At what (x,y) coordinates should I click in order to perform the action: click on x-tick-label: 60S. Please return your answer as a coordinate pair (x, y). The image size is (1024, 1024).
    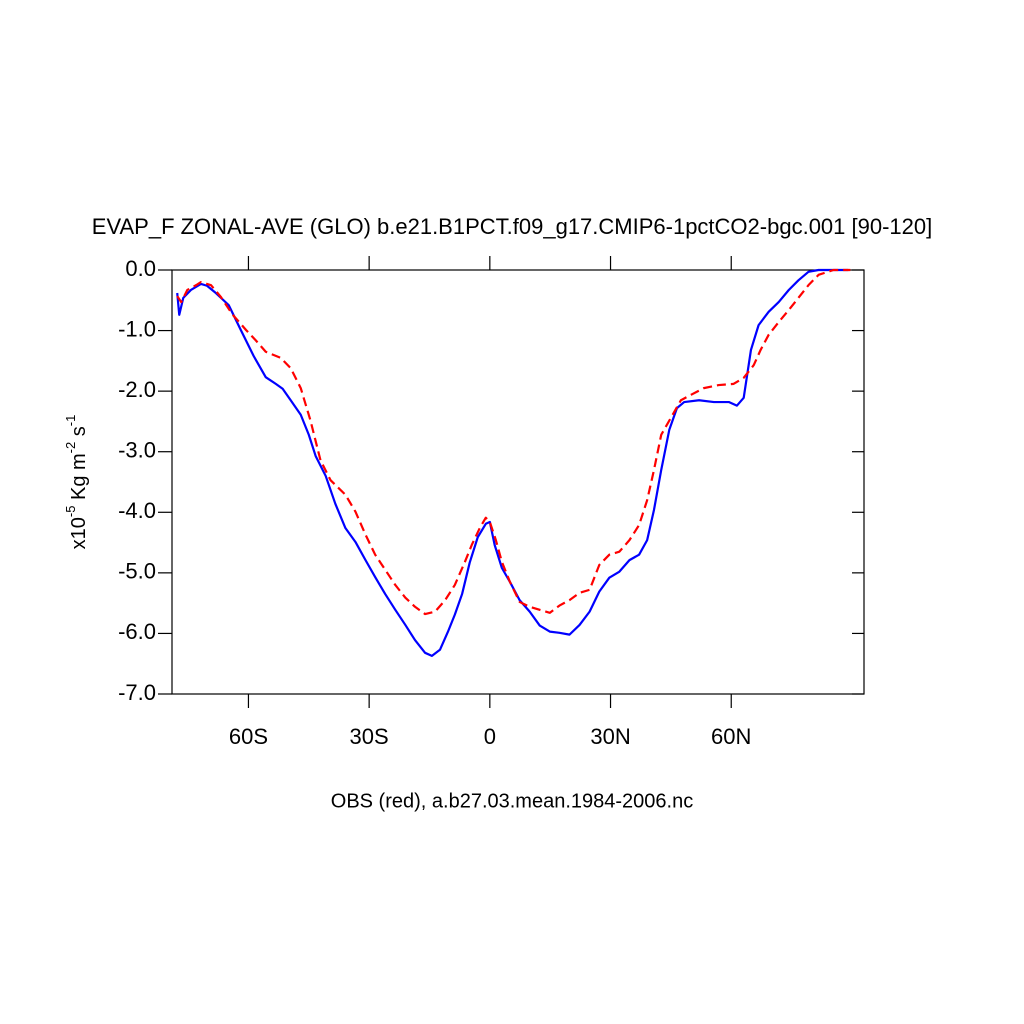
    Looking at the image, I should click on (248, 736).